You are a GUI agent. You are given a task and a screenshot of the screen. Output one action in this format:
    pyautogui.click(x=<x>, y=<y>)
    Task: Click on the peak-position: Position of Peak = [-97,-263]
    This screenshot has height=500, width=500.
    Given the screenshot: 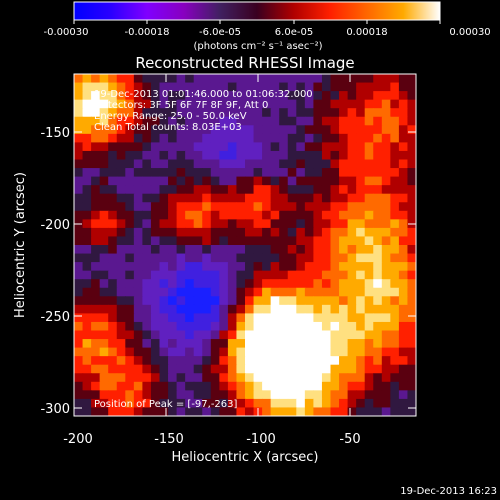 What is the action you would take?
    pyautogui.click(x=166, y=404)
    